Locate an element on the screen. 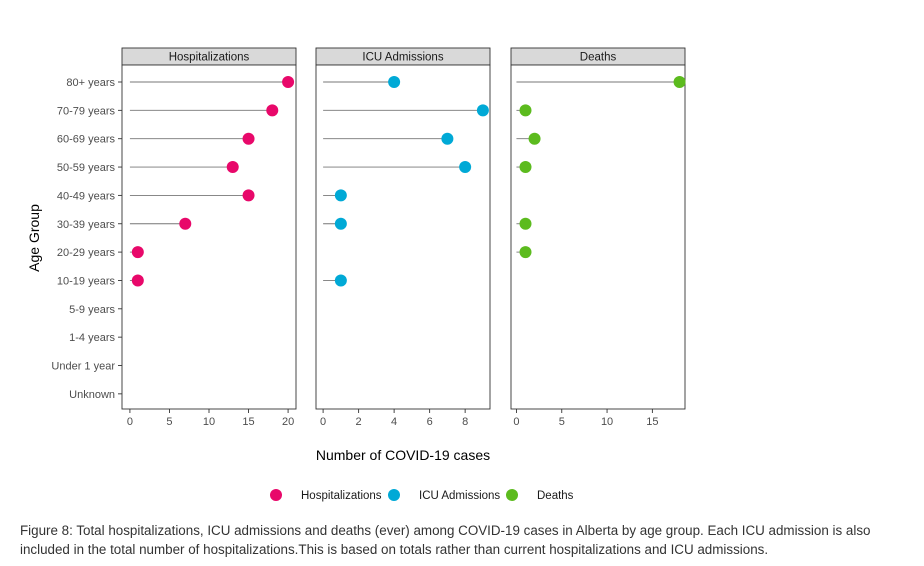  x-tick-label-deaths-10: 10 is located at coordinates (607, 422).